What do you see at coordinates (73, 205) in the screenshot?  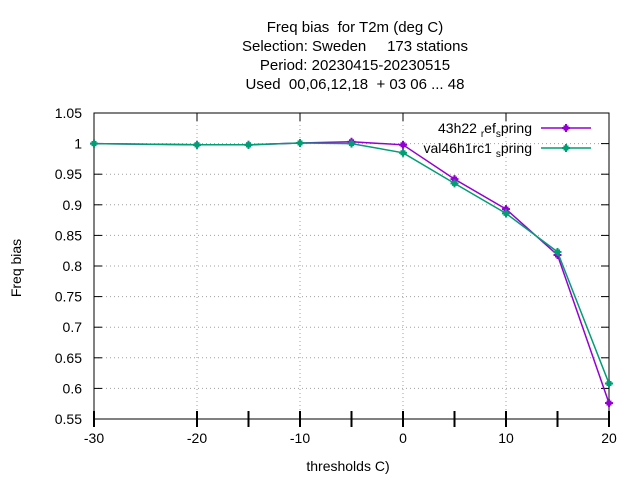 I see `y-tick-label: 0.9` at bounding box center [73, 205].